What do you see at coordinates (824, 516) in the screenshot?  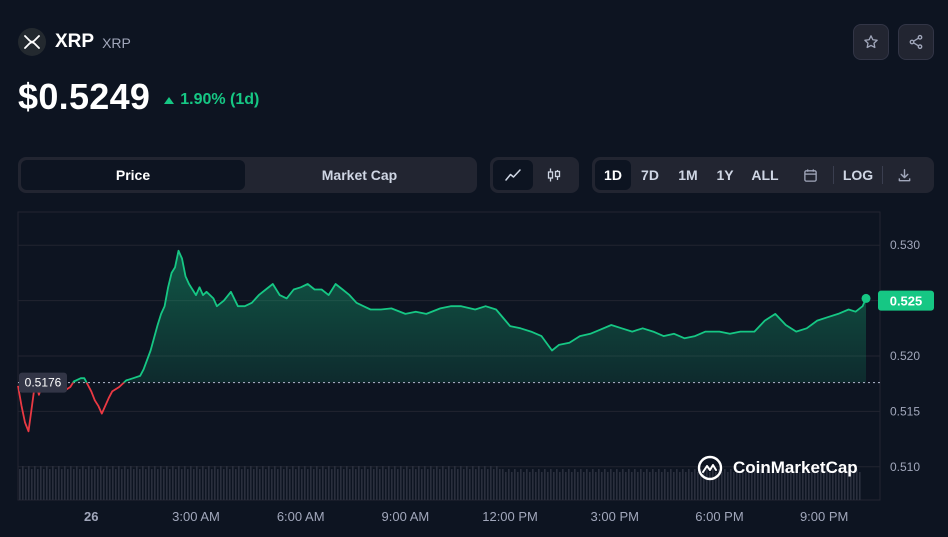 I see `x-tick-label: 9:00 PM` at bounding box center [824, 516].